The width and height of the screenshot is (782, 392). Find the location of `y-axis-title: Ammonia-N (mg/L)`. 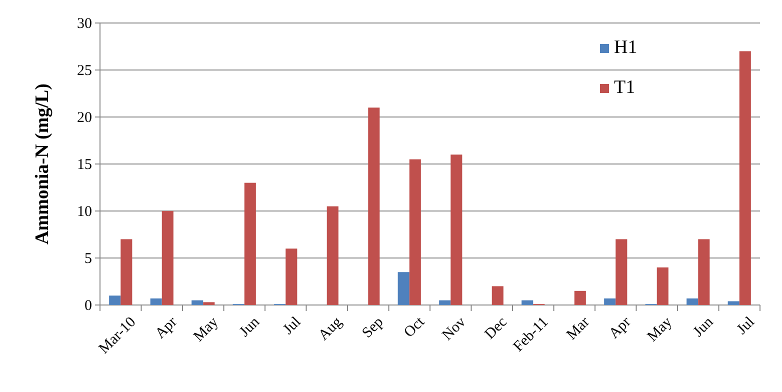

y-axis-title: Ammonia-N (mg/L) is located at coordinates (42, 164).